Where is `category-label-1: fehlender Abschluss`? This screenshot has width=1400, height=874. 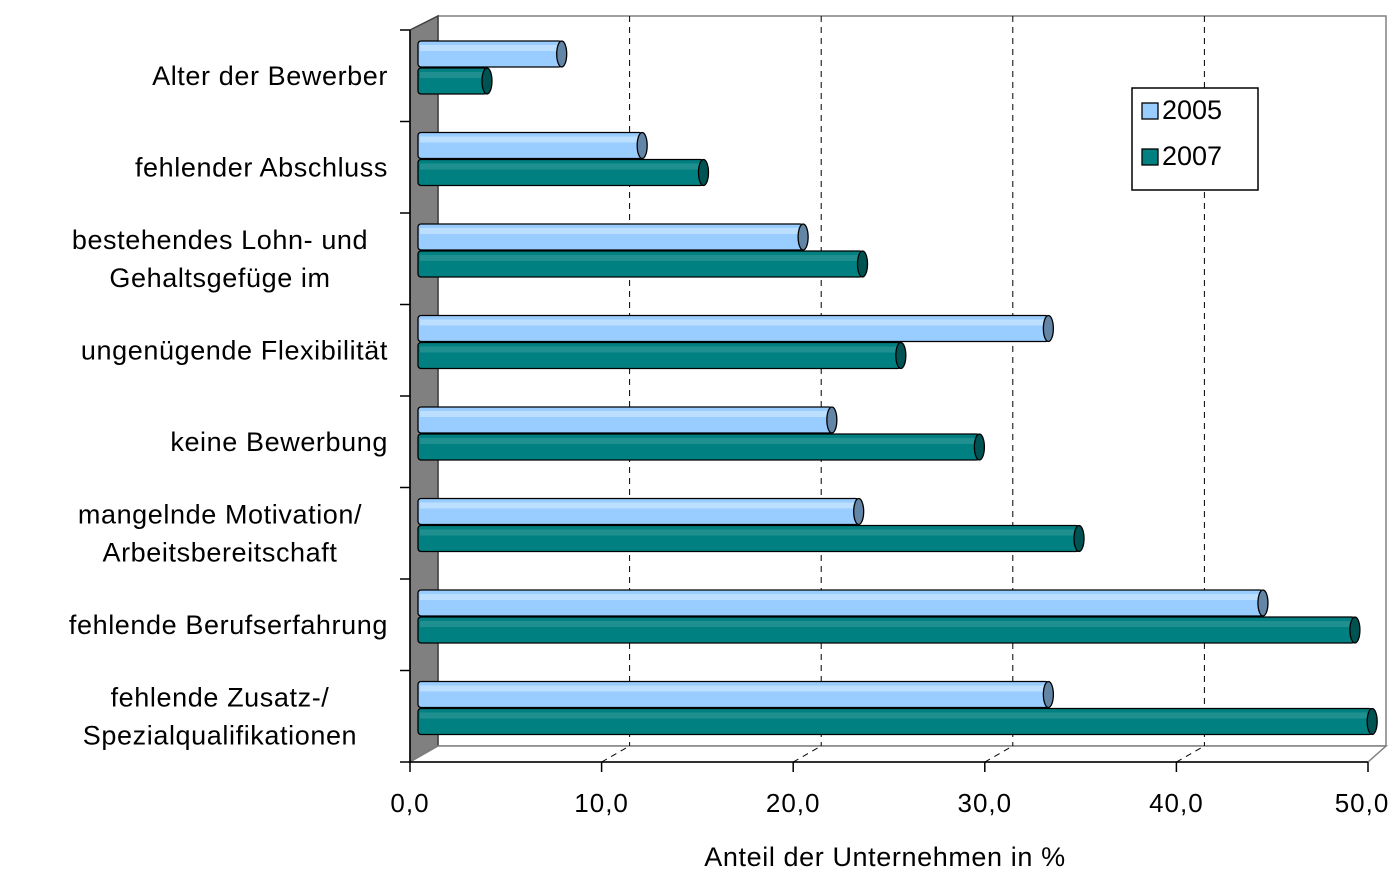 category-label-1: fehlender Abschluss is located at coordinates (261, 167).